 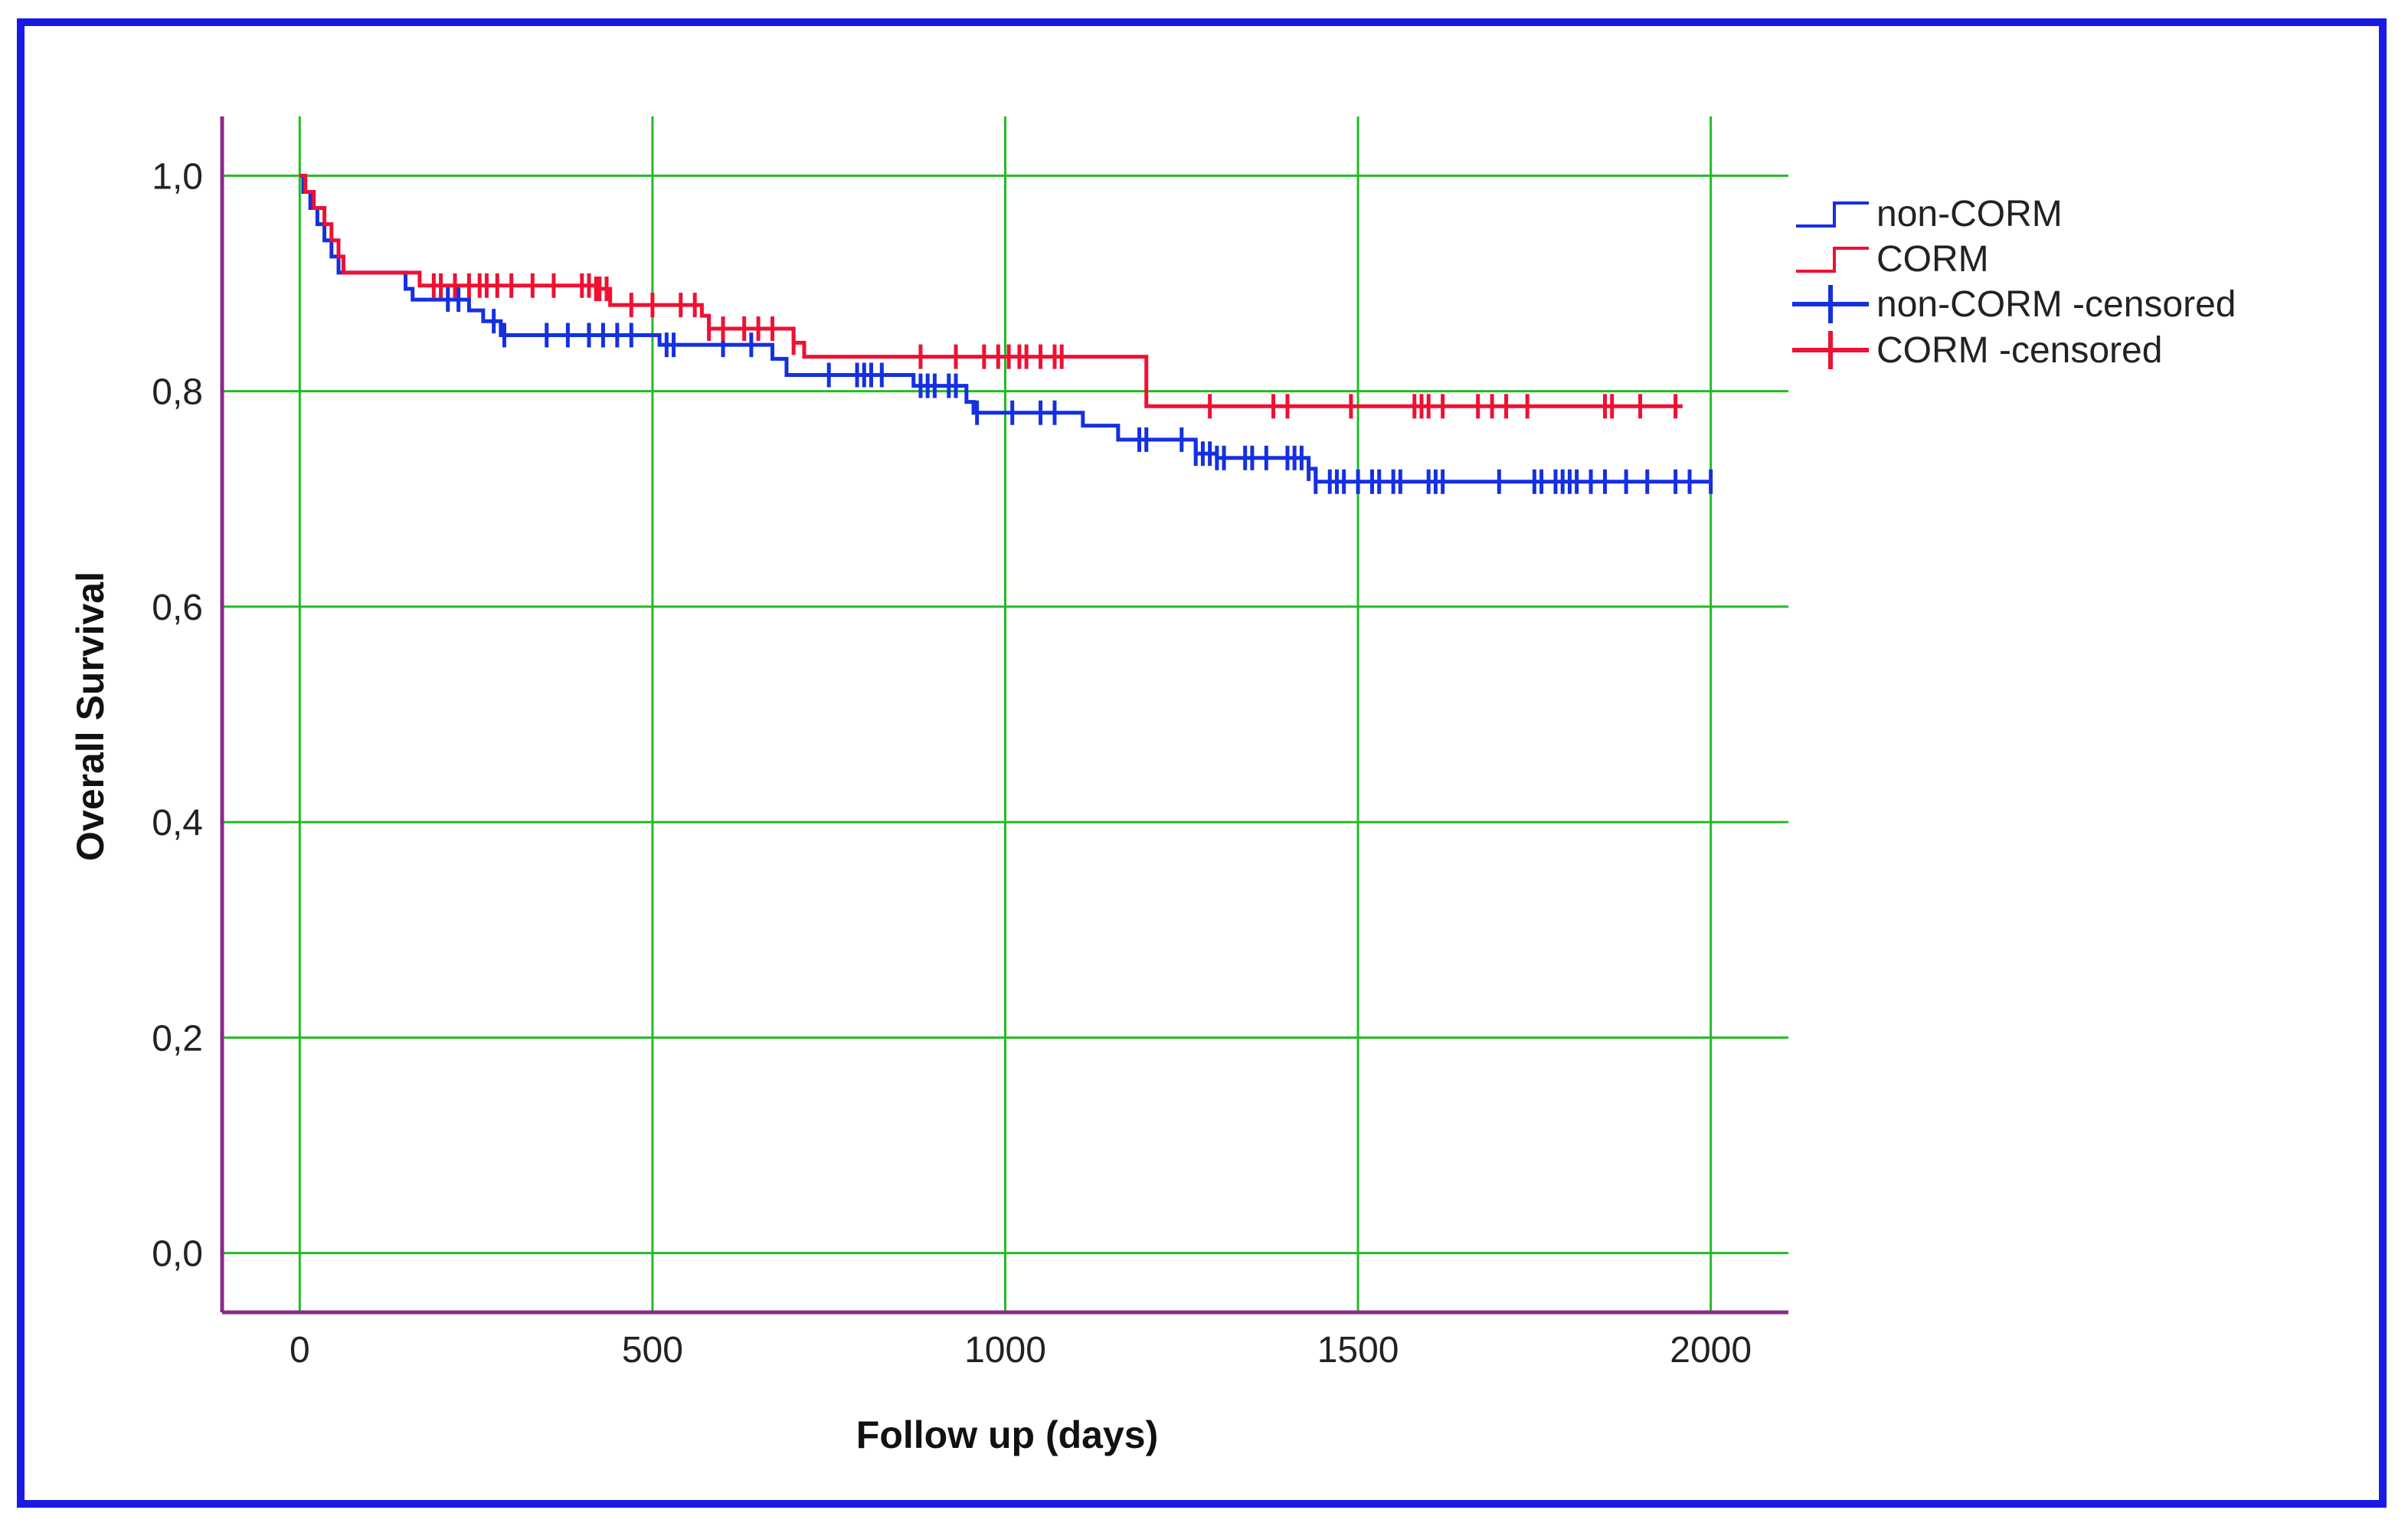 What do you see at coordinates (1969, 214) in the screenshot?
I see `legend-label: non-CORM` at bounding box center [1969, 214].